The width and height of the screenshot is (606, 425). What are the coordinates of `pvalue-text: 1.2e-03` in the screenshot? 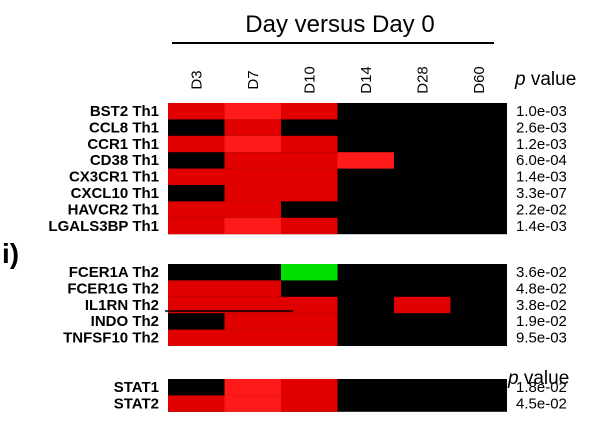 It's located at (541, 144).